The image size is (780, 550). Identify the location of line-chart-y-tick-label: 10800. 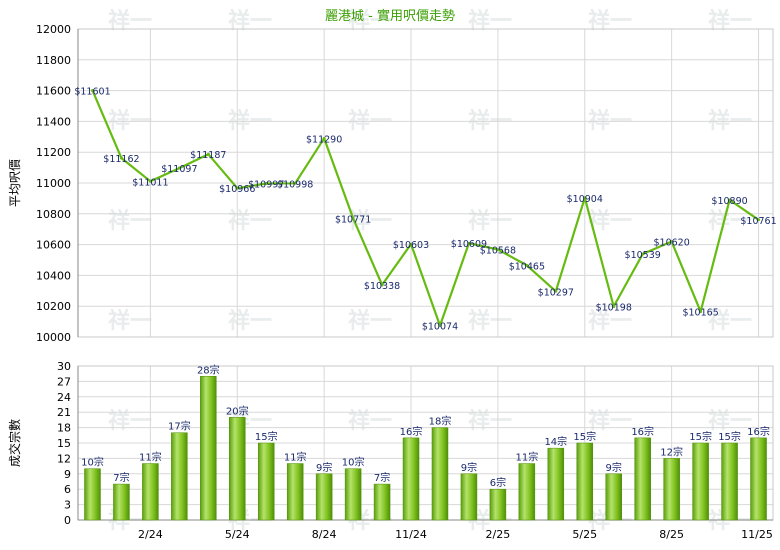
(53, 214).